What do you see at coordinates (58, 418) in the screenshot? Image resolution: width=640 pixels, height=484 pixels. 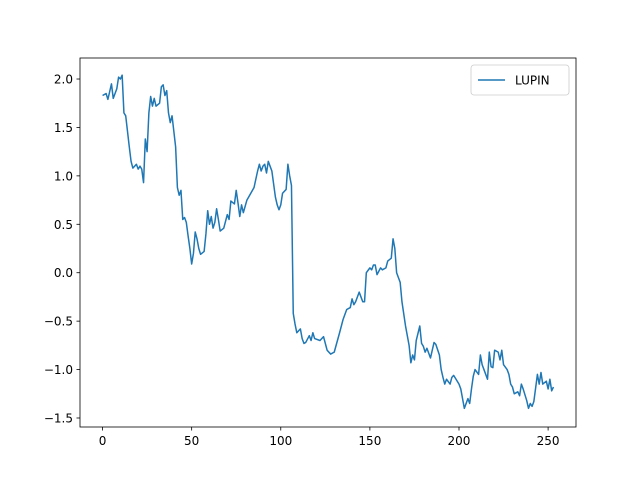 I see `y-tick-label: −1.5` at bounding box center [58, 418].